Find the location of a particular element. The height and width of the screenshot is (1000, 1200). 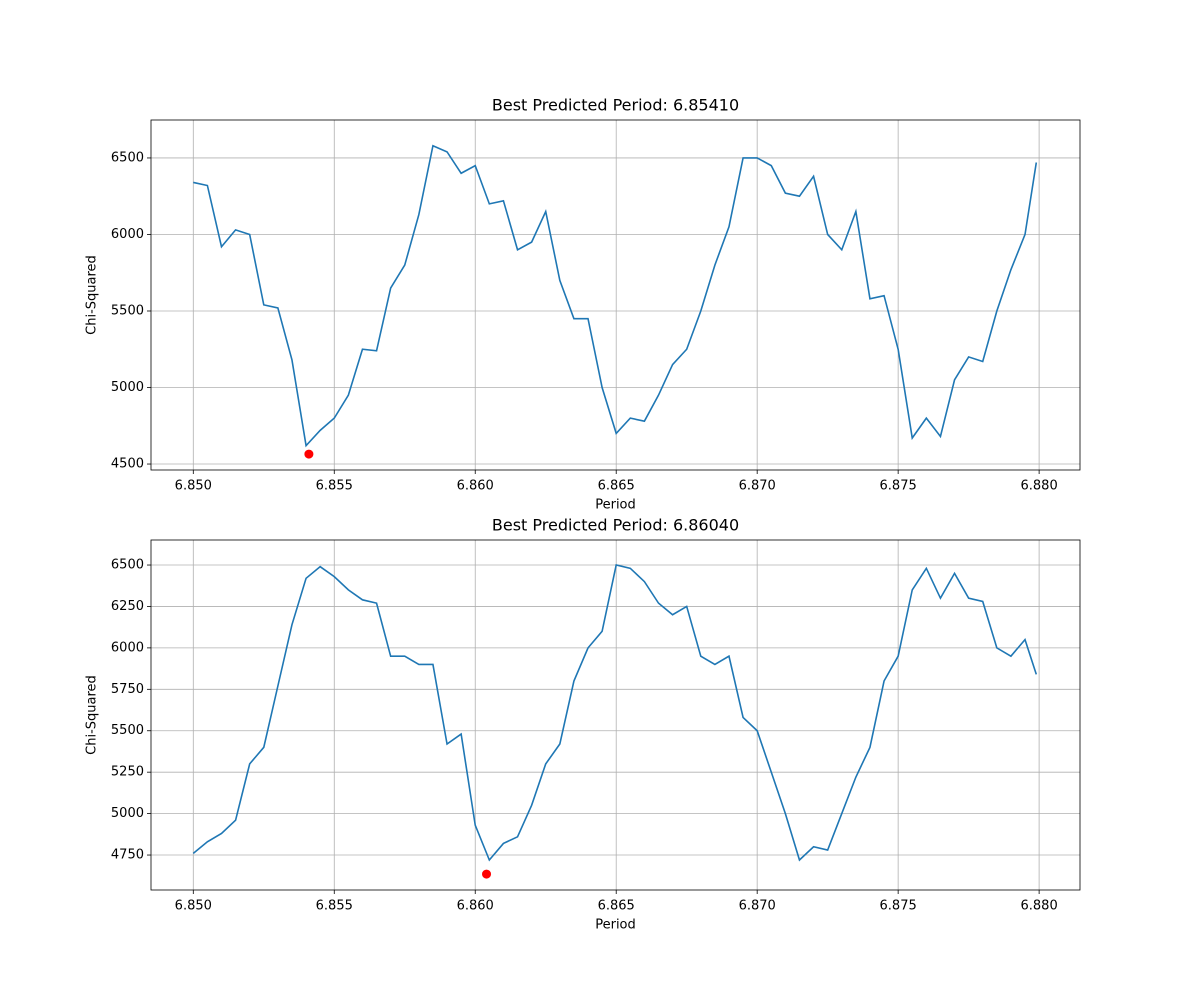

y-tick-label: 5750 is located at coordinates (127, 689).